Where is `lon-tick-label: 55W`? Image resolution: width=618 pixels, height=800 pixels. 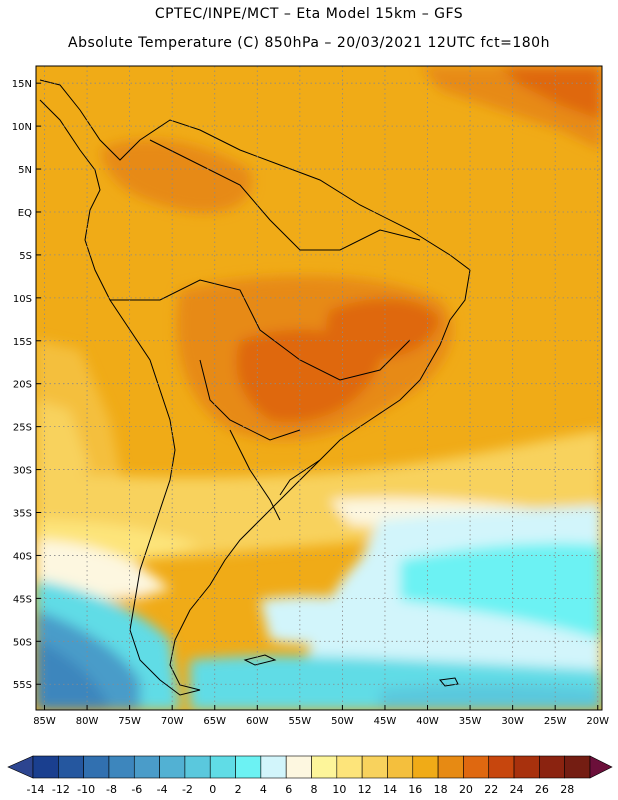
lon-tick-label: 55W is located at coordinates (300, 721).